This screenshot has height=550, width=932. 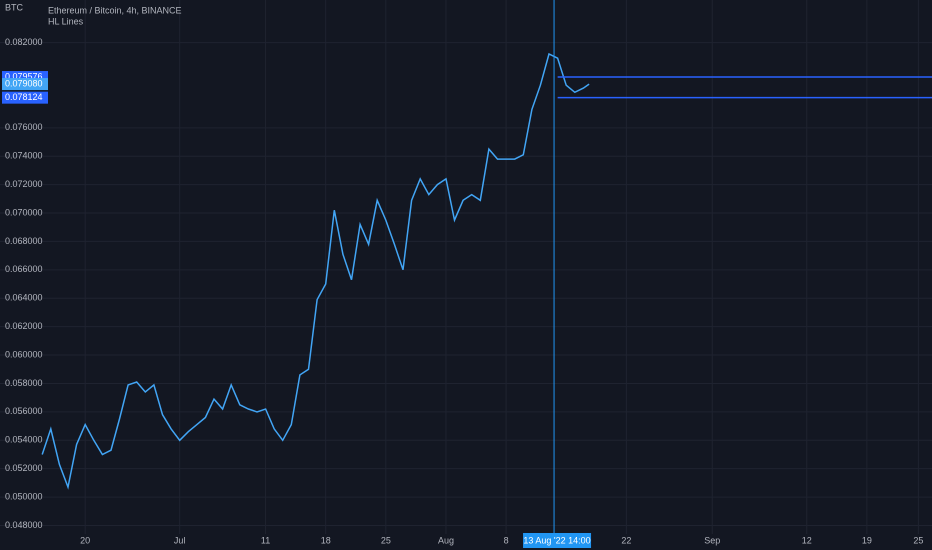 What do you see at coordinates (867, 540) in the screenshot?
I see `x-tick-label: 19` at bounding box center [867, 540].